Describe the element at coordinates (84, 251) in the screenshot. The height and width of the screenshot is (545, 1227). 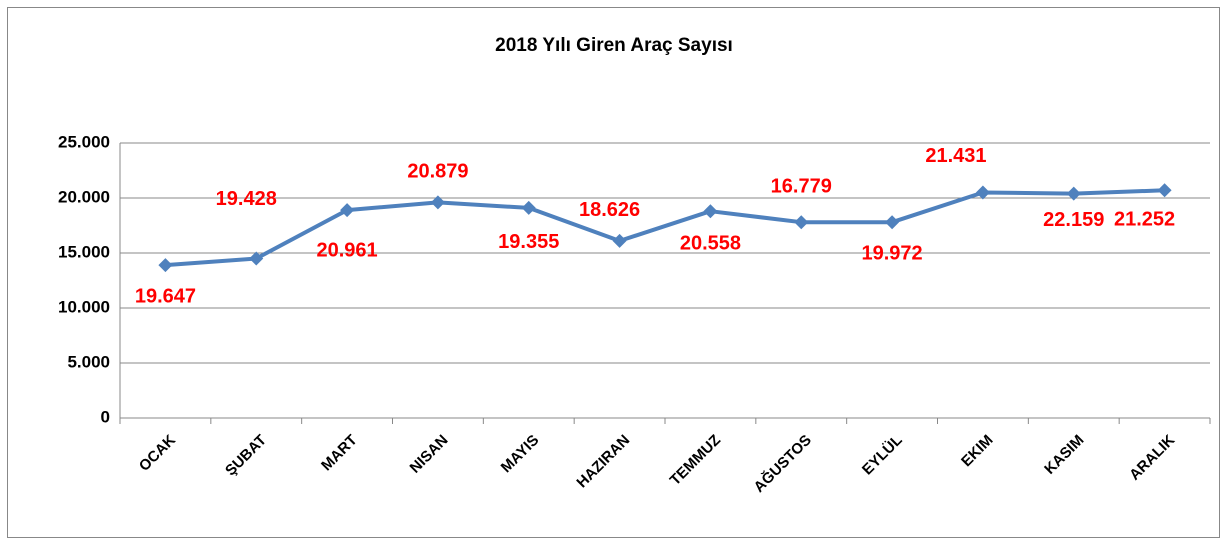
I see `y-tick-label: 15.000` at that location.